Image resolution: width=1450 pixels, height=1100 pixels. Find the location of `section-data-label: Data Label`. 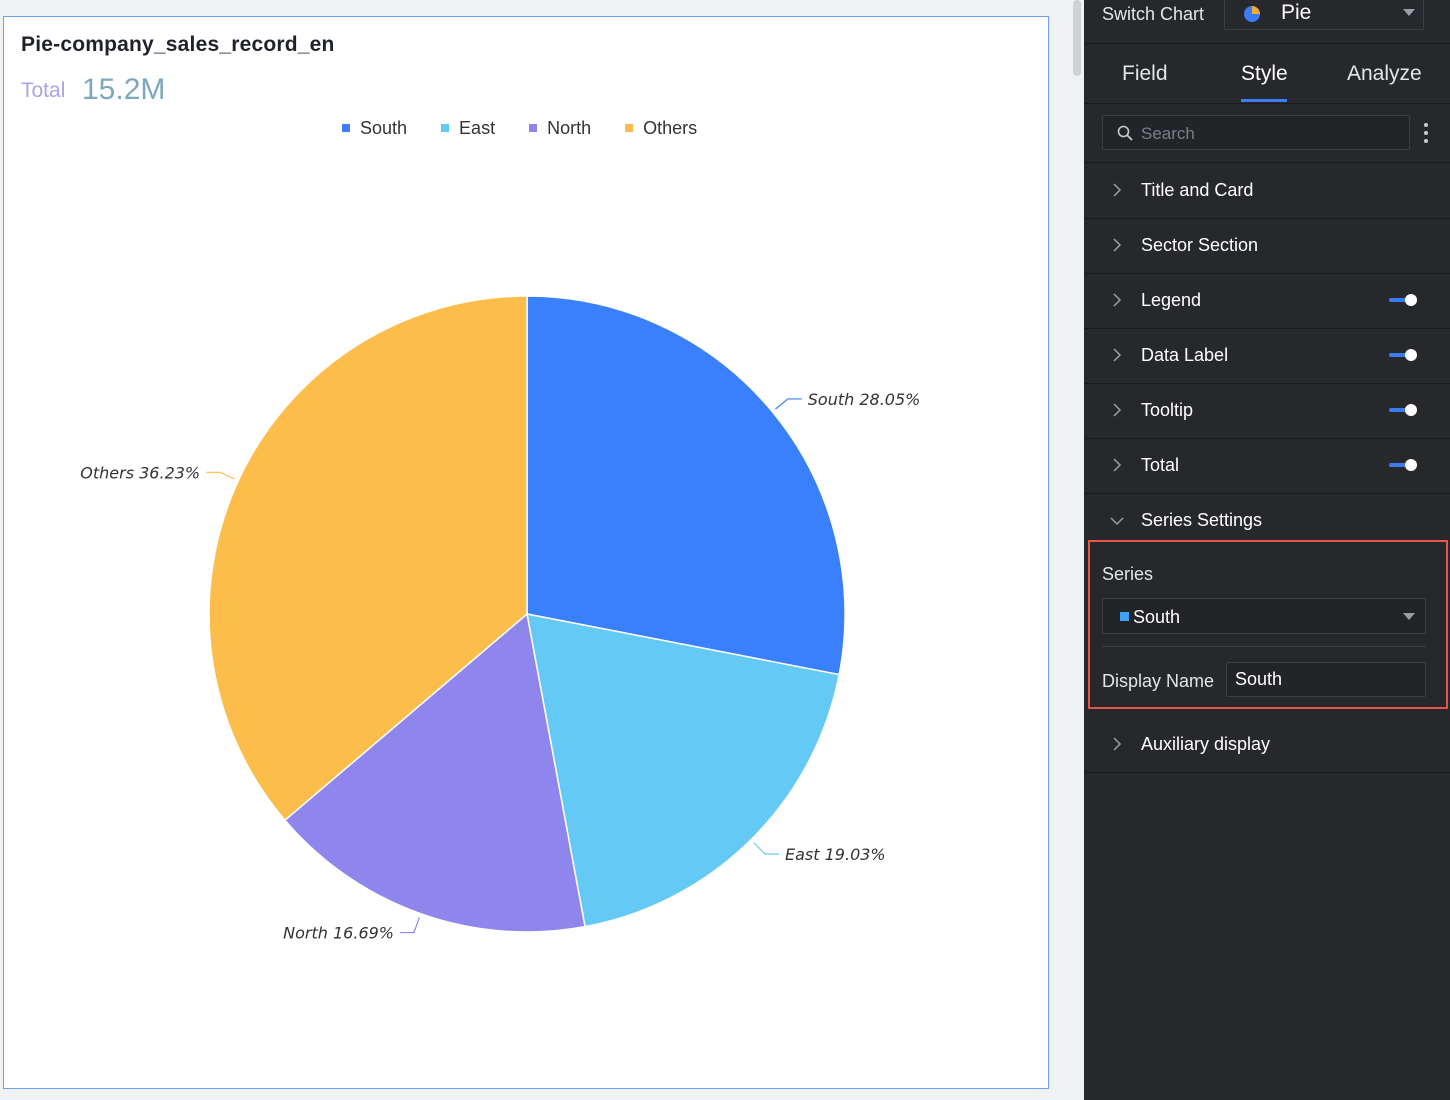

section-data-label: Data Label is located at coordinates (1267, 356).